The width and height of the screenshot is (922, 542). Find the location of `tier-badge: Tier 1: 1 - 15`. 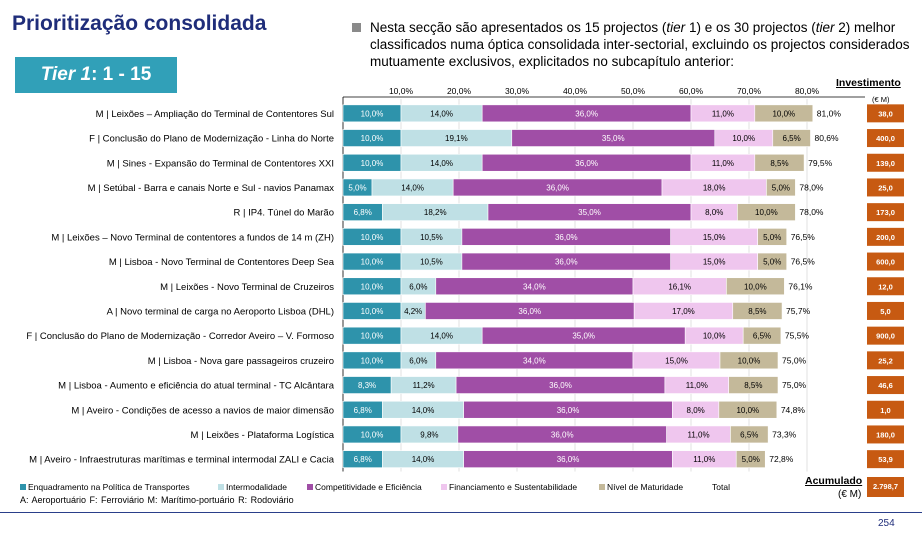

tier-badge: Tier 1: 1 - 15 is located at coordinates (96, 75).